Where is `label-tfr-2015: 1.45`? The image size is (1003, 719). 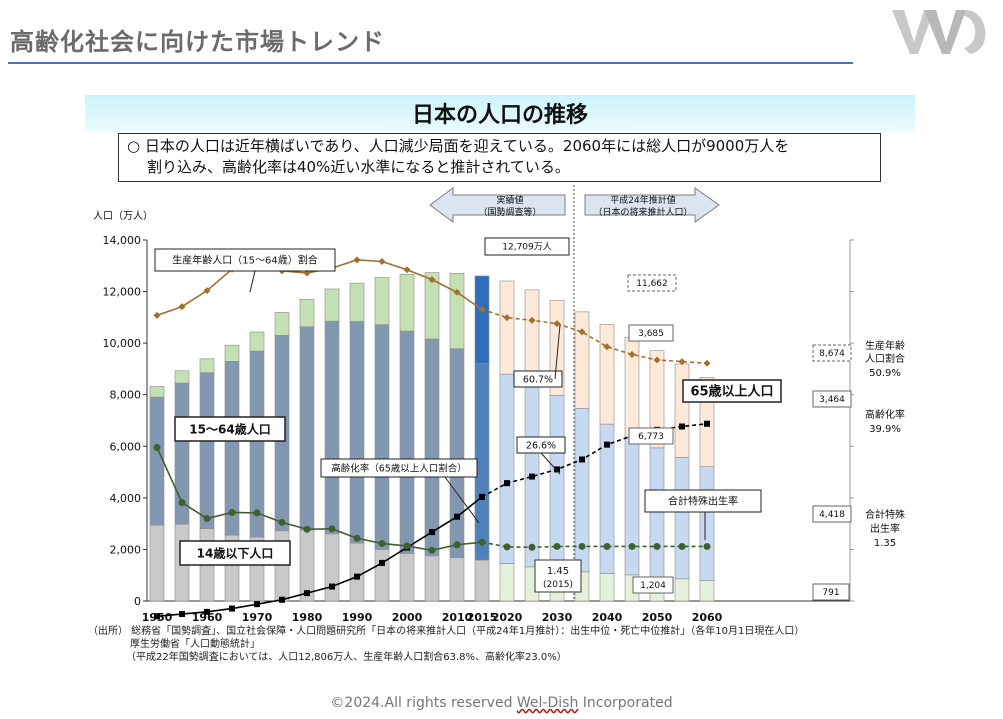 label-tfr-2015: 1.45 is located at coordinates (558, 571).